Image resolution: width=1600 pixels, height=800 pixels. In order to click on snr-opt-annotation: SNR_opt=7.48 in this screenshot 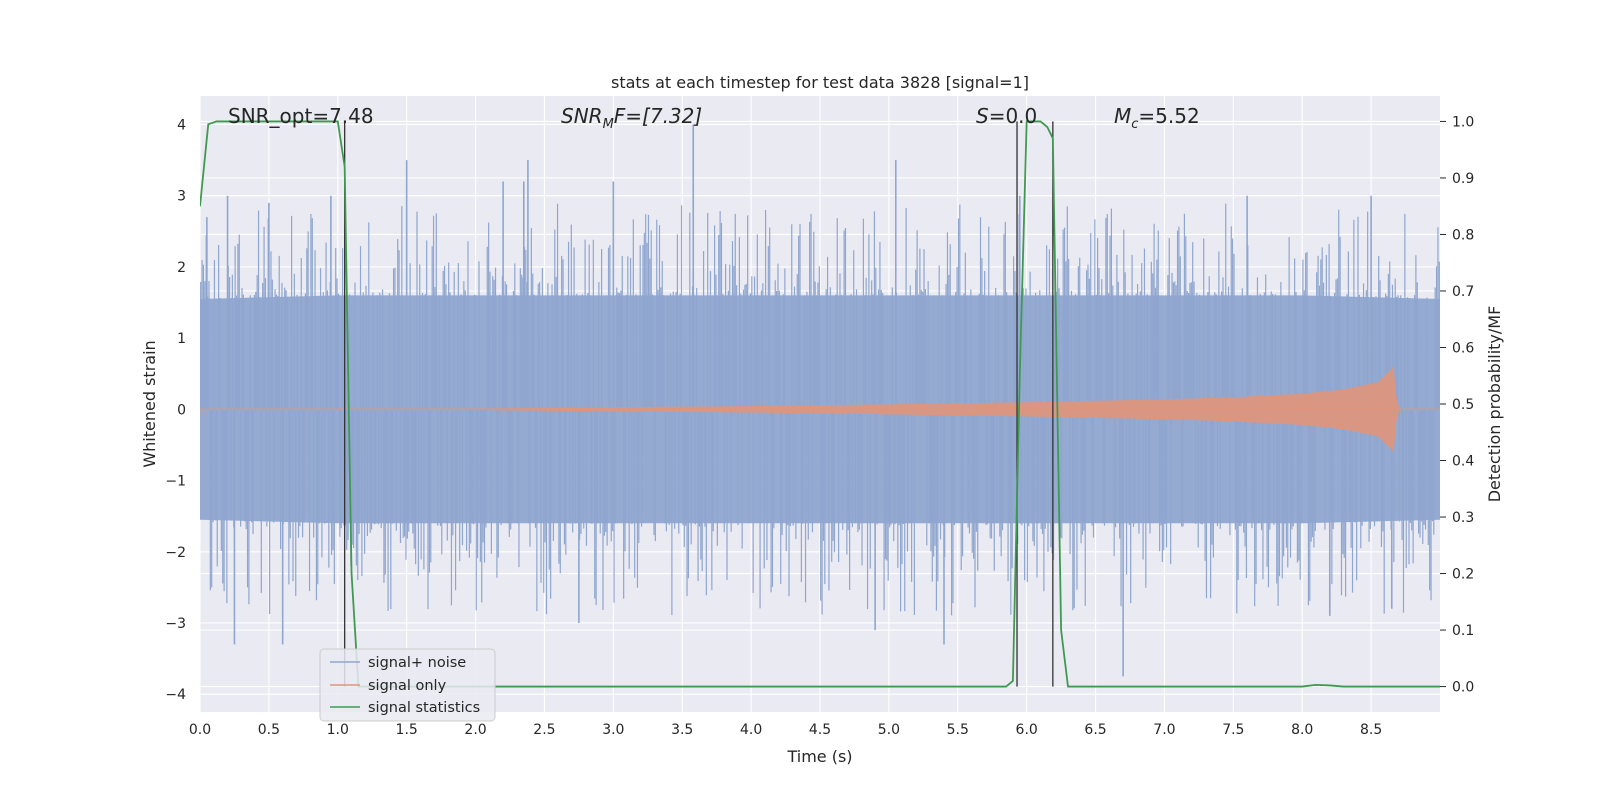, I will do `click(301, 116)`.